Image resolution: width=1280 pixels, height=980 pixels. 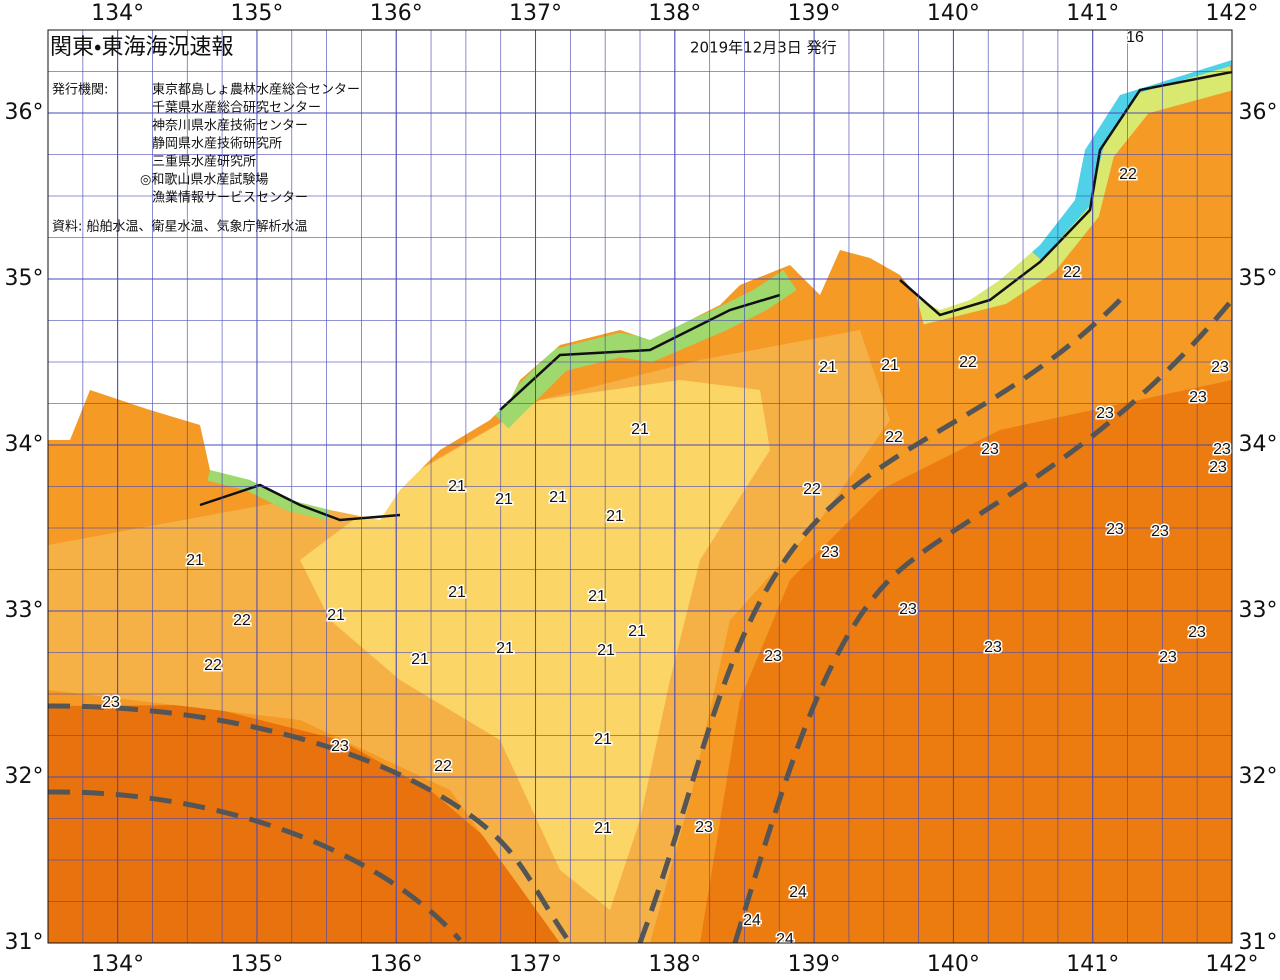 I want to click on issuer: 神奈川県水産技術センター, so click(x=230, y=126).